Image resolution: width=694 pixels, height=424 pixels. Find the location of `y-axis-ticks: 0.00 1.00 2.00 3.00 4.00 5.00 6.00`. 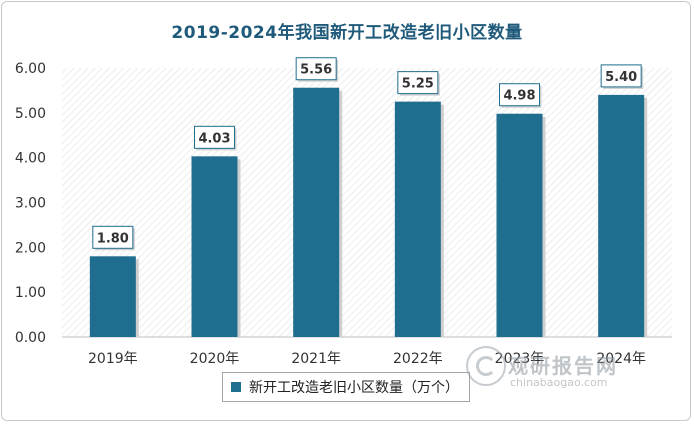

y-axis-ticks: 0.00 1.00 2.00 3.00 4.00 5.00 6.00 is located at coordinates (30, 203).